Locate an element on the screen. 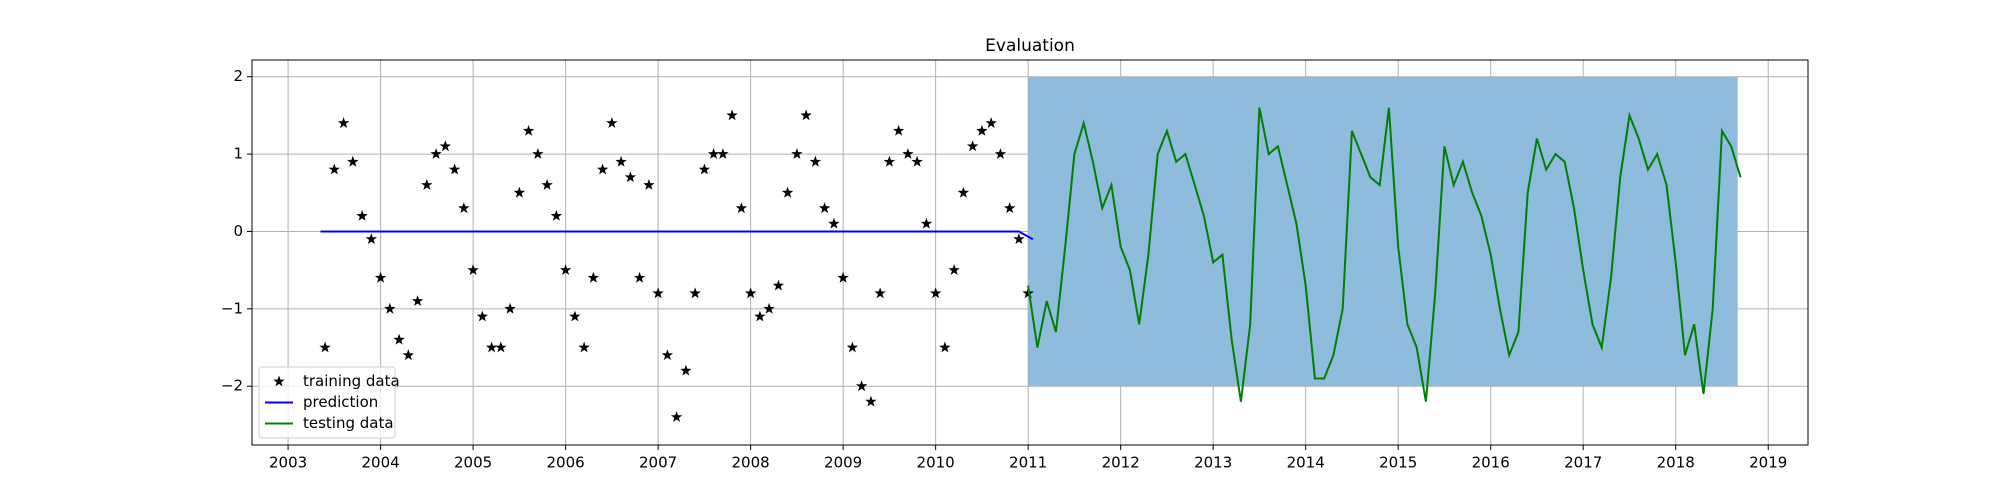  y-tick-label: 0 is located at coordinates (238, 231).